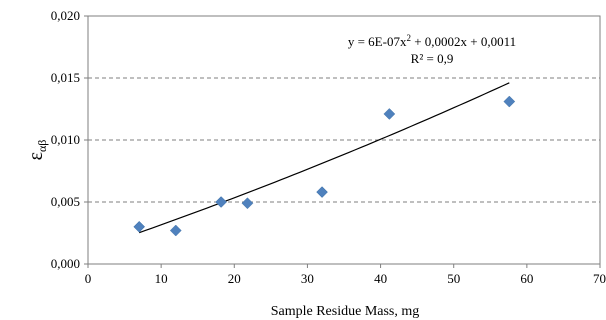  I want to click on y-axis-title-subscript: αβ, so click(42, 146).